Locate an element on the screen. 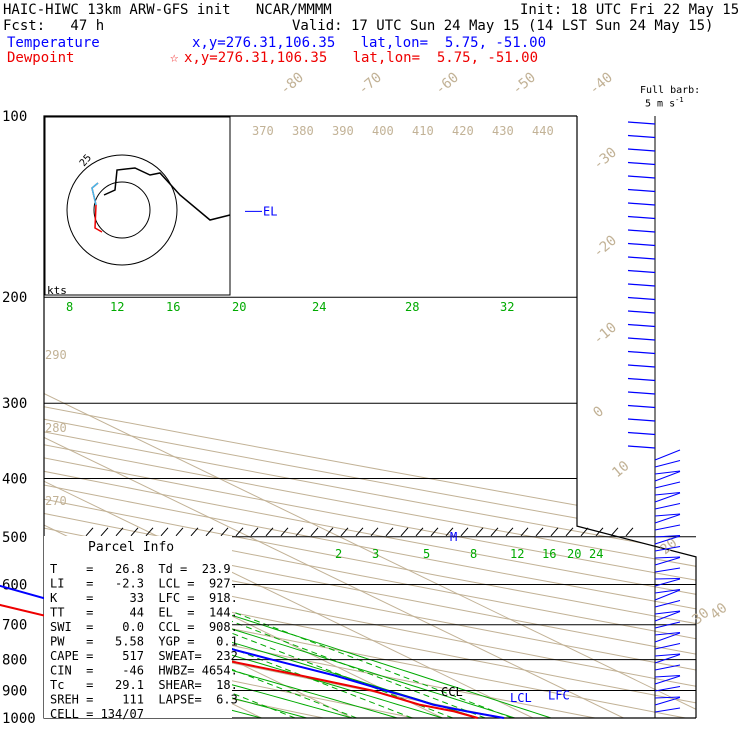 The height and width of the screenshot is (740, 740). dewpoint-location: x,y=276.31,106.35 lat,lon= 5.75, -51.00 is located at coordinates (361, 58).